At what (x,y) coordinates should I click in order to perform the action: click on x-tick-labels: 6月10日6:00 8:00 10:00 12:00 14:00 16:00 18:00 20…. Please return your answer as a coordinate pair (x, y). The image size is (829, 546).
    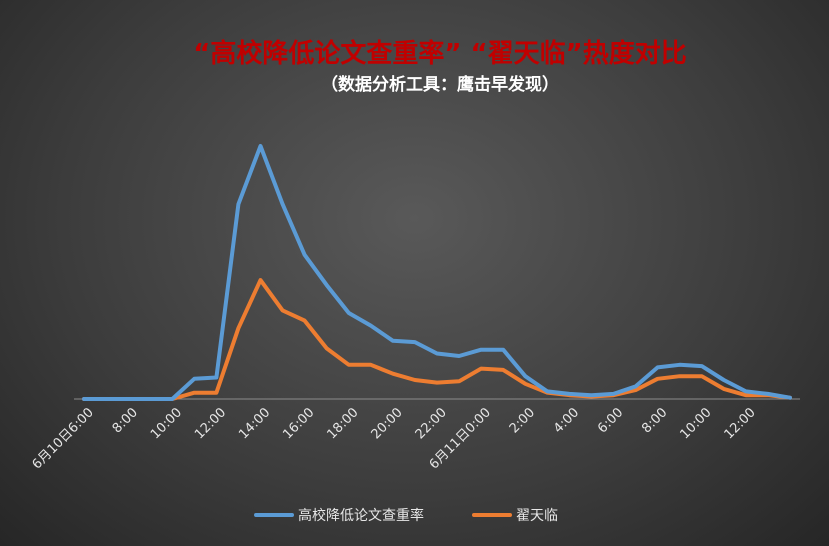
    Looking at the image, I should click on (394, 438).